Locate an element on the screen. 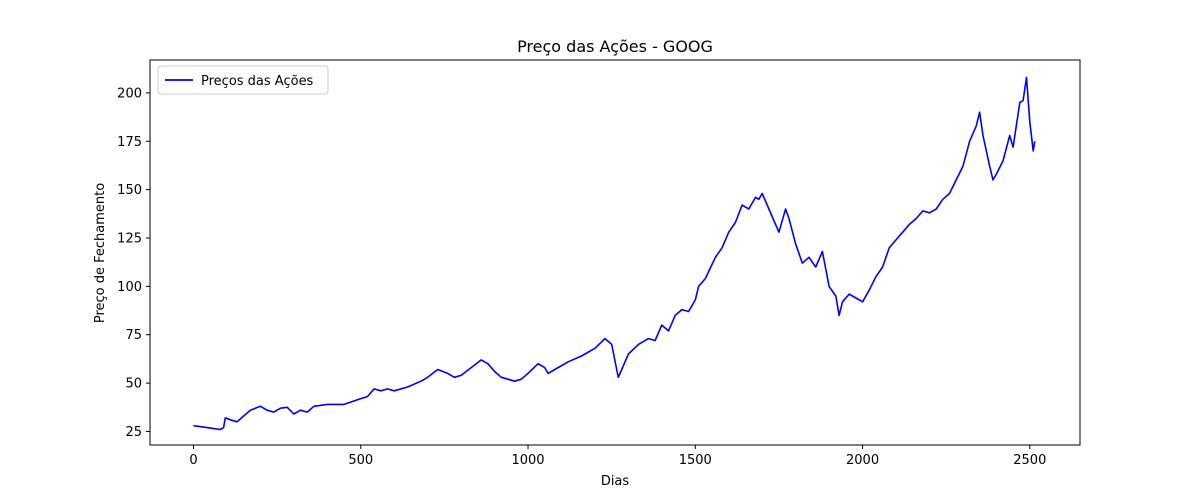  legend-box is located at coordinates (243, 80).